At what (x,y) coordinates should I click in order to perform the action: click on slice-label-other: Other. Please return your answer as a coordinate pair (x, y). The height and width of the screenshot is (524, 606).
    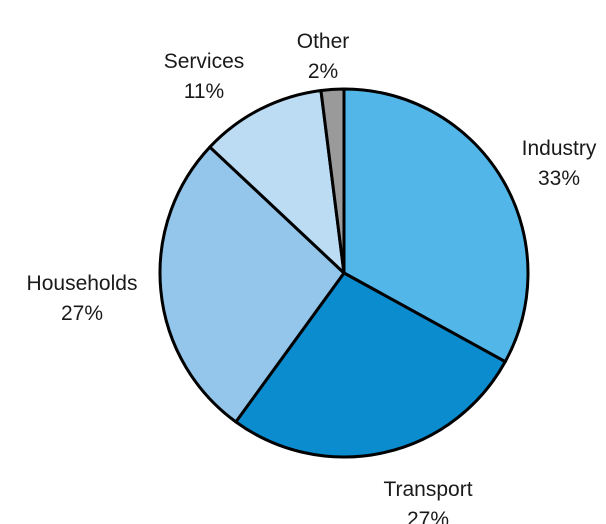
    Looking at the image, I should click on (323, 41).